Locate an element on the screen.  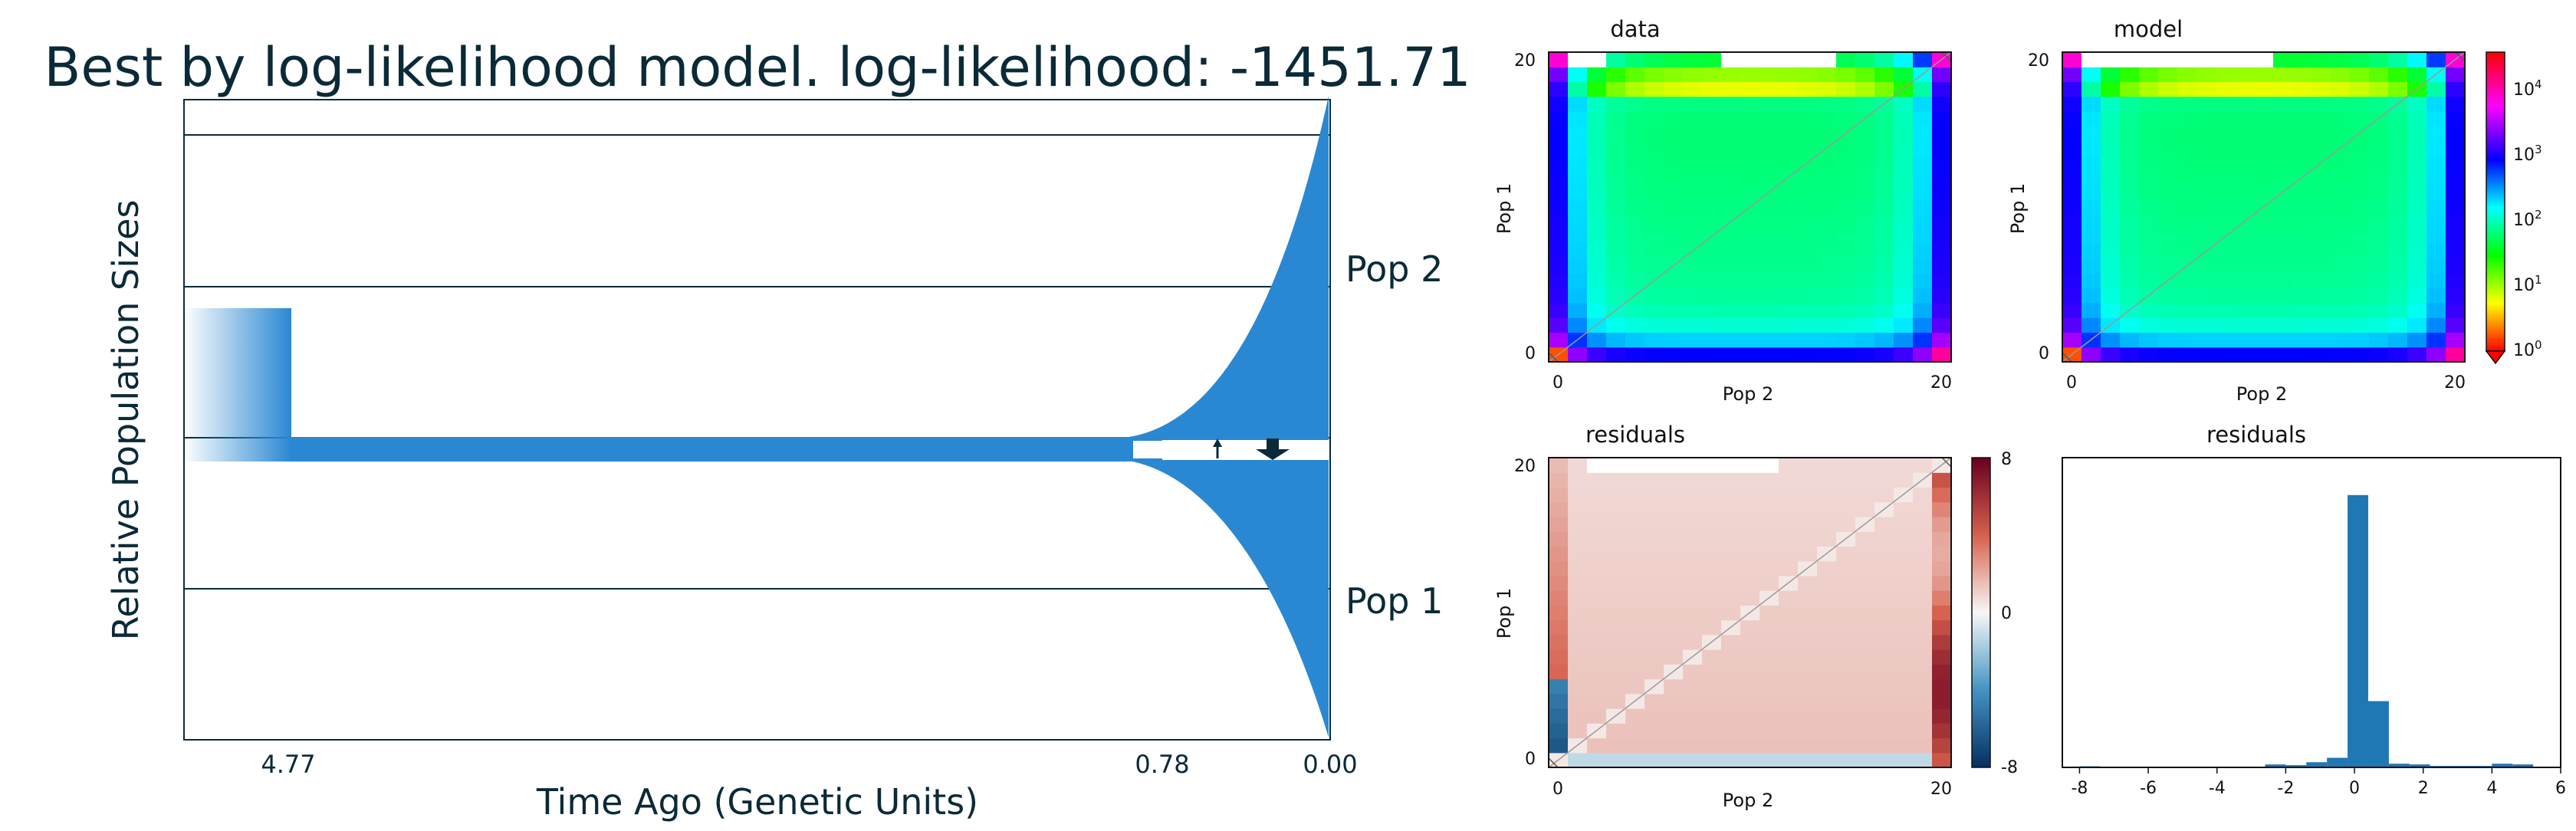
y-axis-title: Relative Population Sizes is located at coordinates (125, 420).